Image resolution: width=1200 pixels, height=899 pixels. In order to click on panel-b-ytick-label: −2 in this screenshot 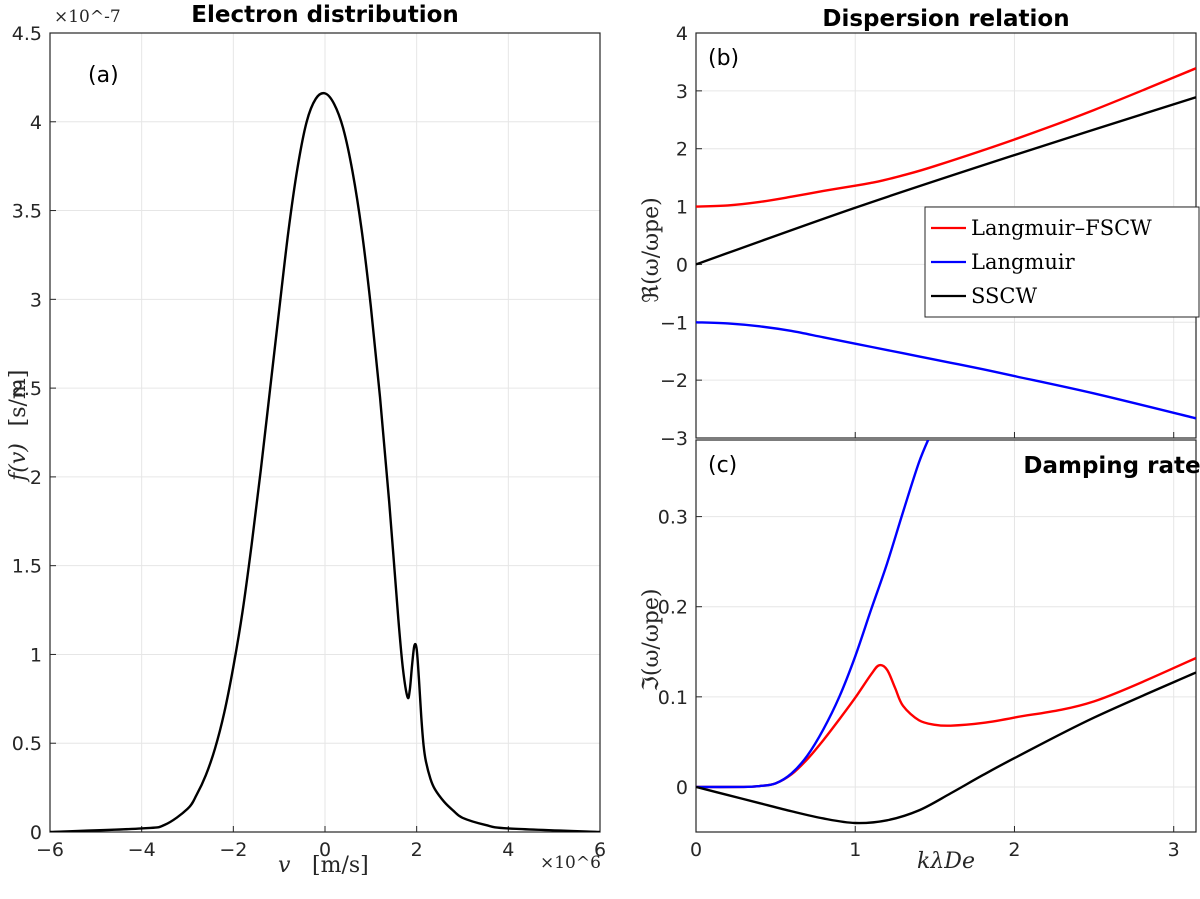, I will do `click(674, 381)`.